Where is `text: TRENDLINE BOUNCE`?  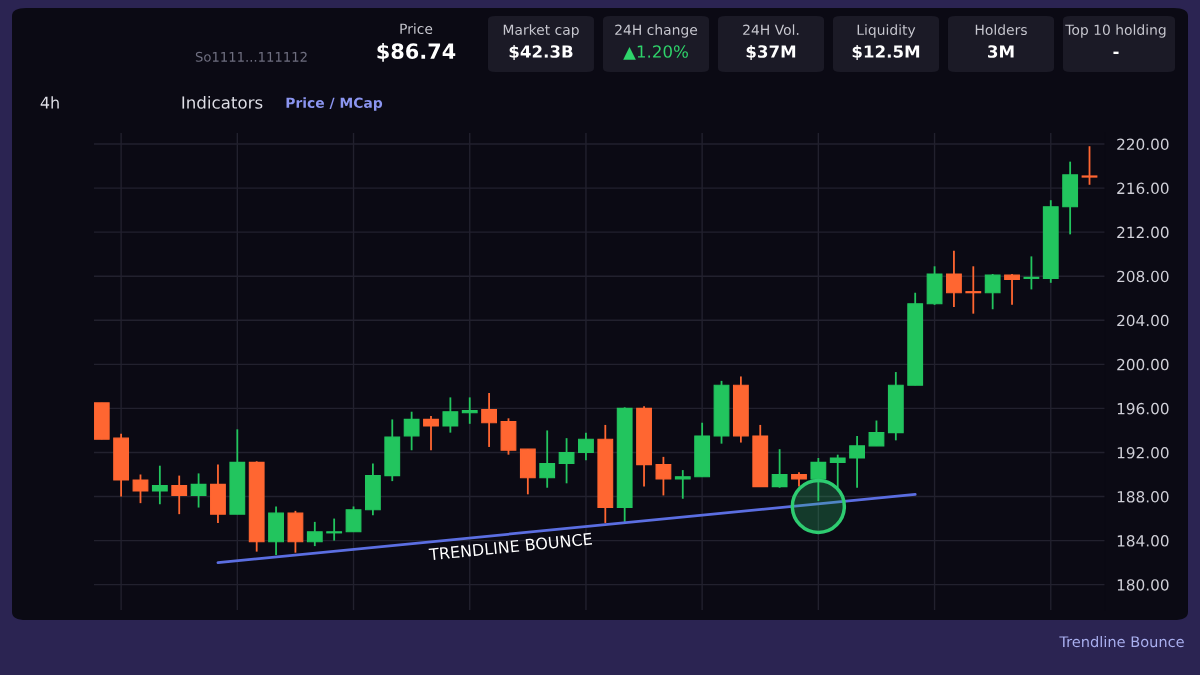 text: TRENDLINE BOUNCE is located at coordinates (510, 546).